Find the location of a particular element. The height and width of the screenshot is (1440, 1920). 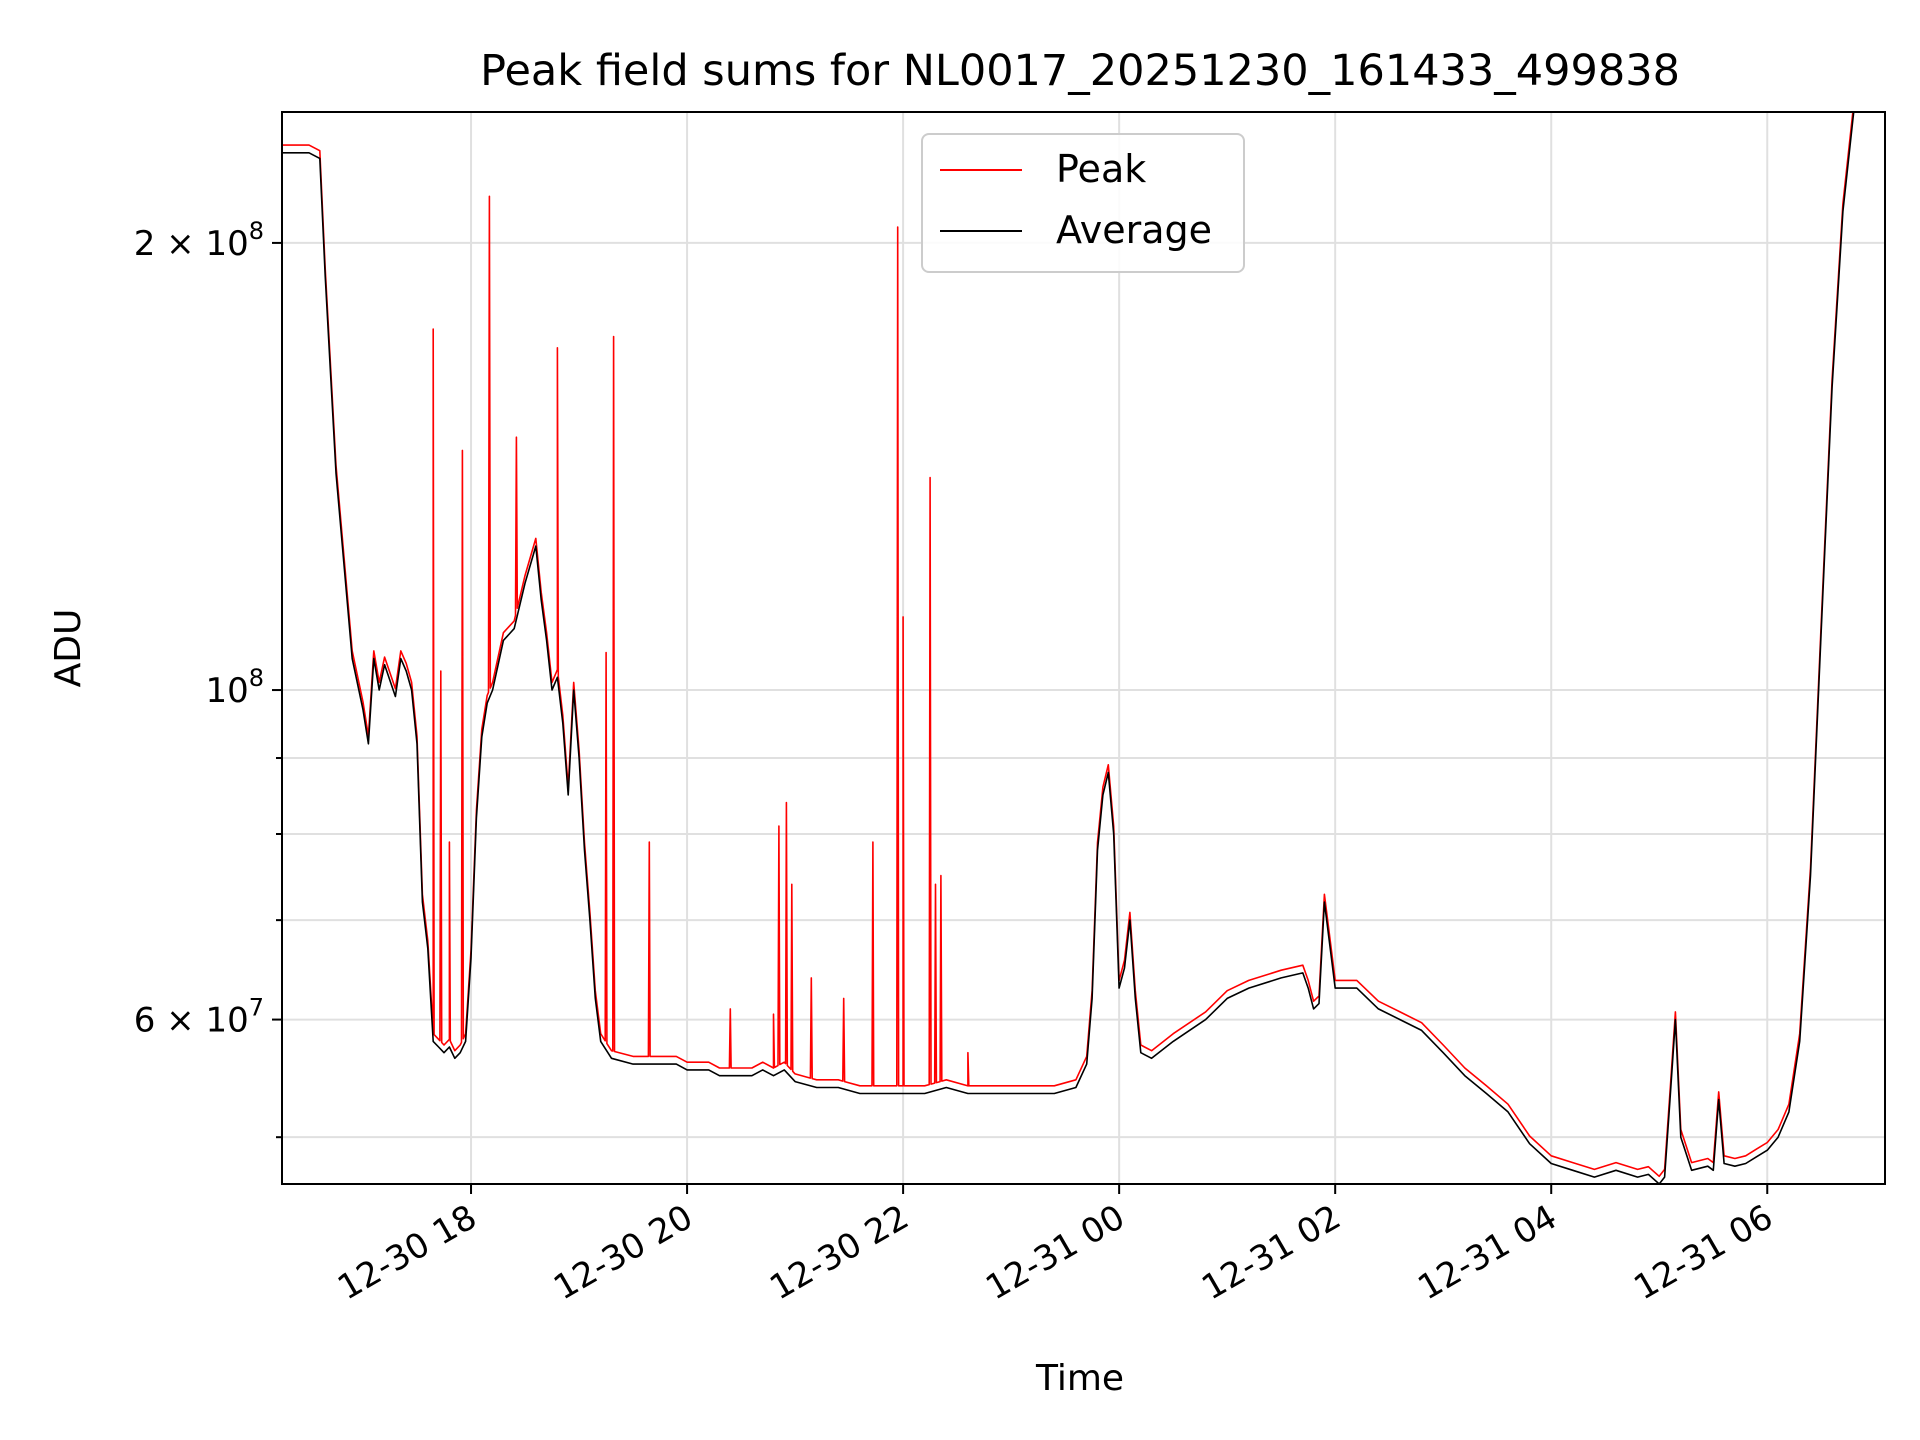

y-tick-base: 2 × 10 is located at coordinates (191, 244).